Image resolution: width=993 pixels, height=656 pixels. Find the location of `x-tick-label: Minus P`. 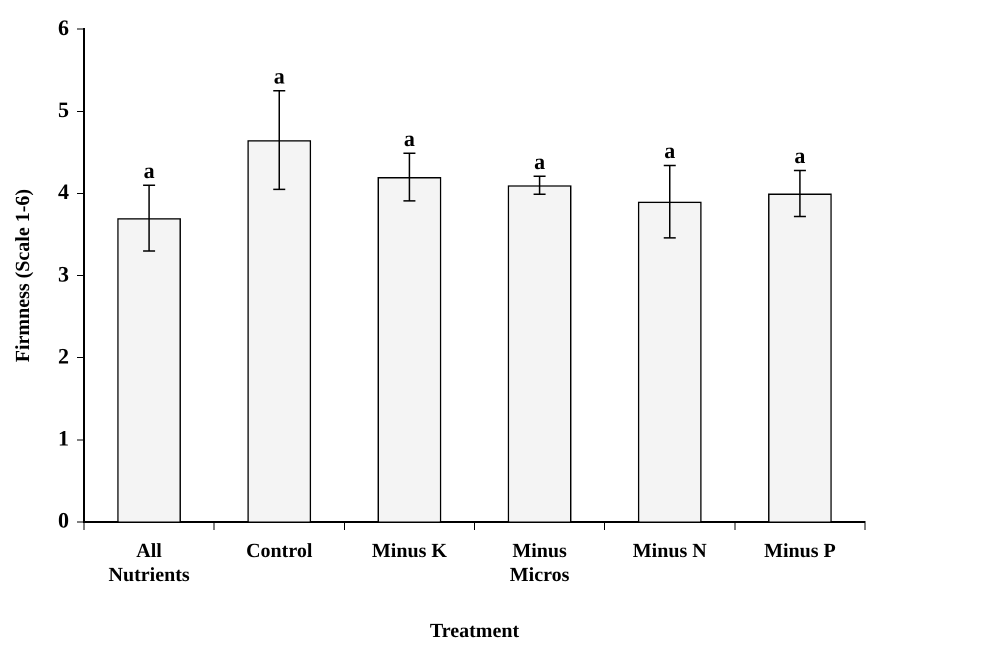

x-tick-label: Minus P is located at coordinates (800, 551).